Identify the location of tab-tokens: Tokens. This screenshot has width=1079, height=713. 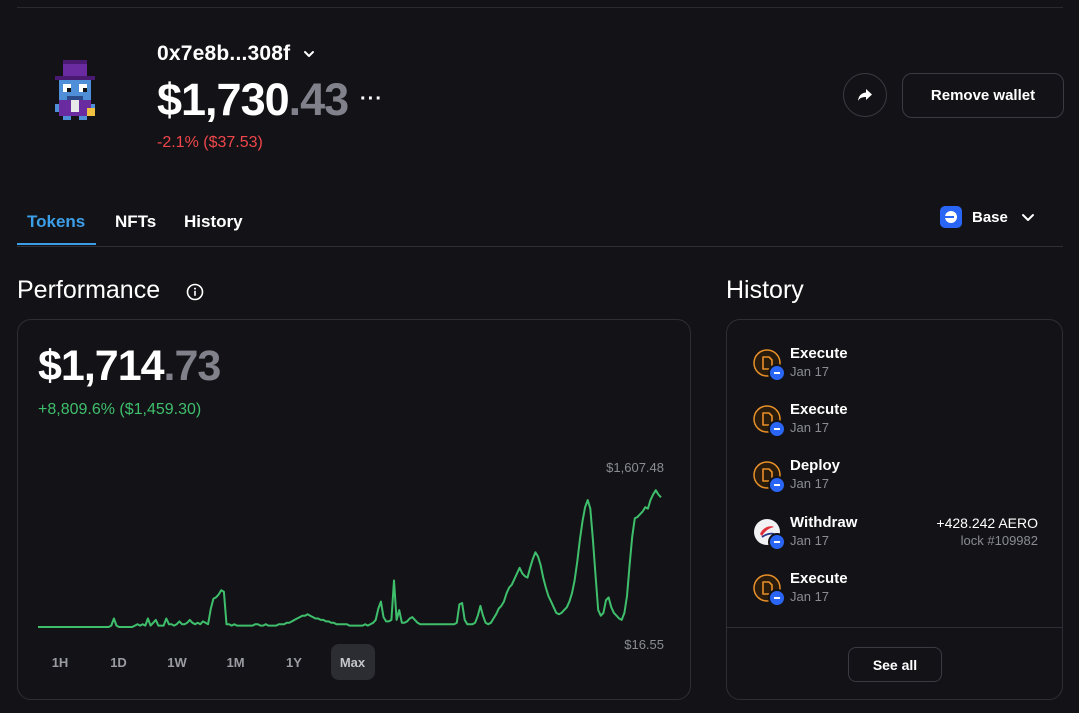
(56, 221).